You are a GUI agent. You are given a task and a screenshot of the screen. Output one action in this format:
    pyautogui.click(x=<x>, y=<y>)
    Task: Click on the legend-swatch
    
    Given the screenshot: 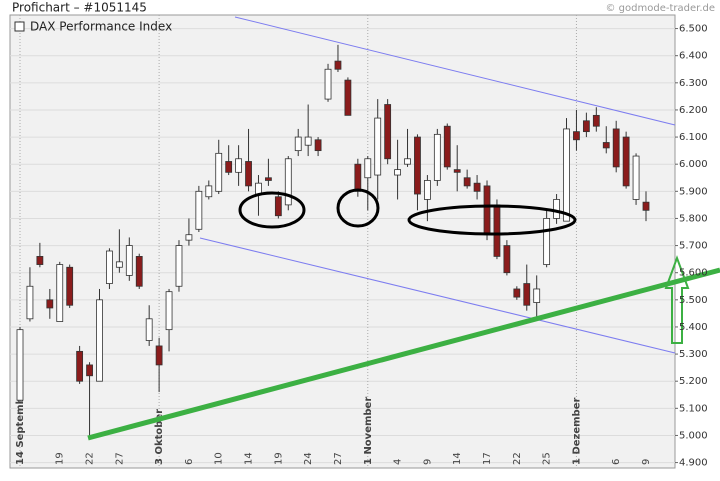 What is the action you would take?
    pyautogui.click(x=19, y=26)
    